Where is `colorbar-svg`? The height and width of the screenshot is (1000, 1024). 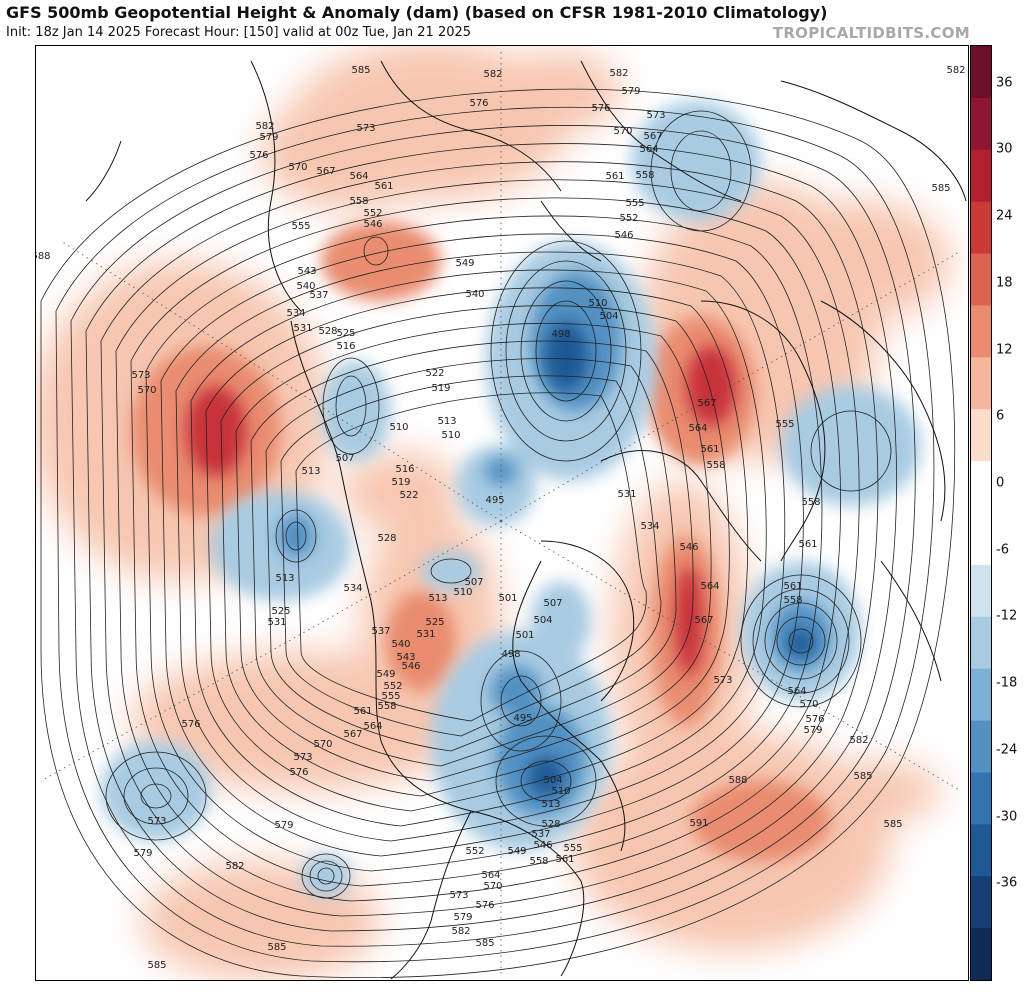
colorbar-svg is located at coordinates (981, 513).